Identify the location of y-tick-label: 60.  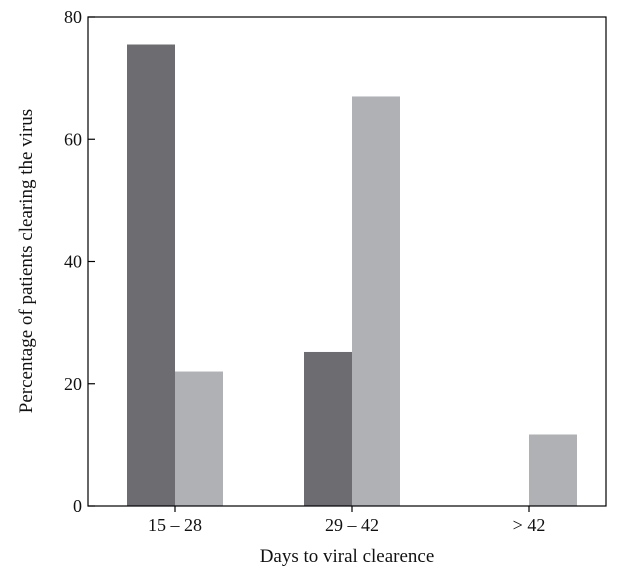
(73, 139).